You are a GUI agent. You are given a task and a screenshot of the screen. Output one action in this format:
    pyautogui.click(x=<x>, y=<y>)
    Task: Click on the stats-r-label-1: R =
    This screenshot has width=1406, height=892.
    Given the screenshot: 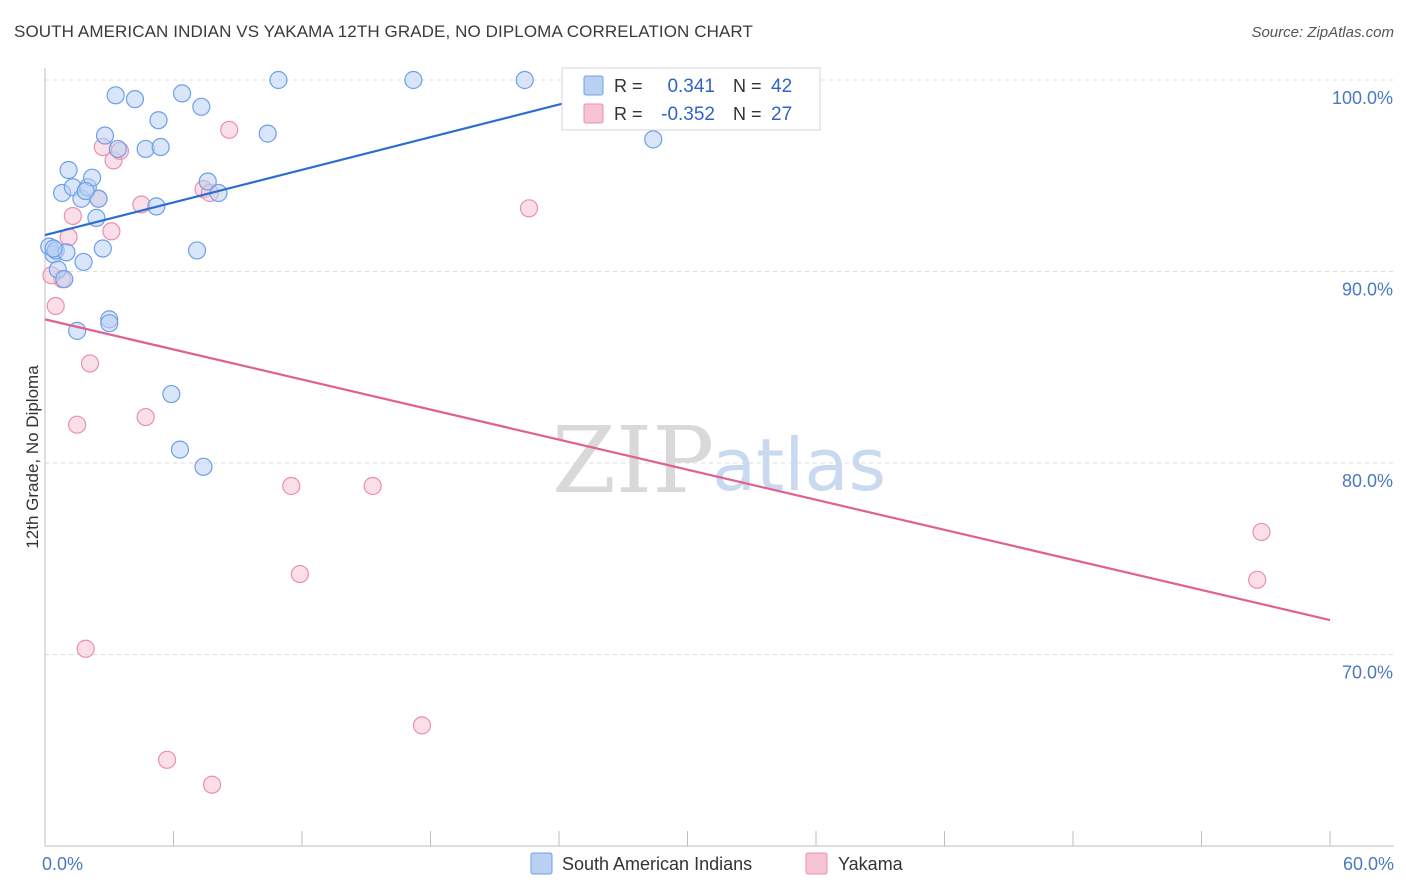 What is the action you would take?
    pyautogui.click(x=628, y=86)
    